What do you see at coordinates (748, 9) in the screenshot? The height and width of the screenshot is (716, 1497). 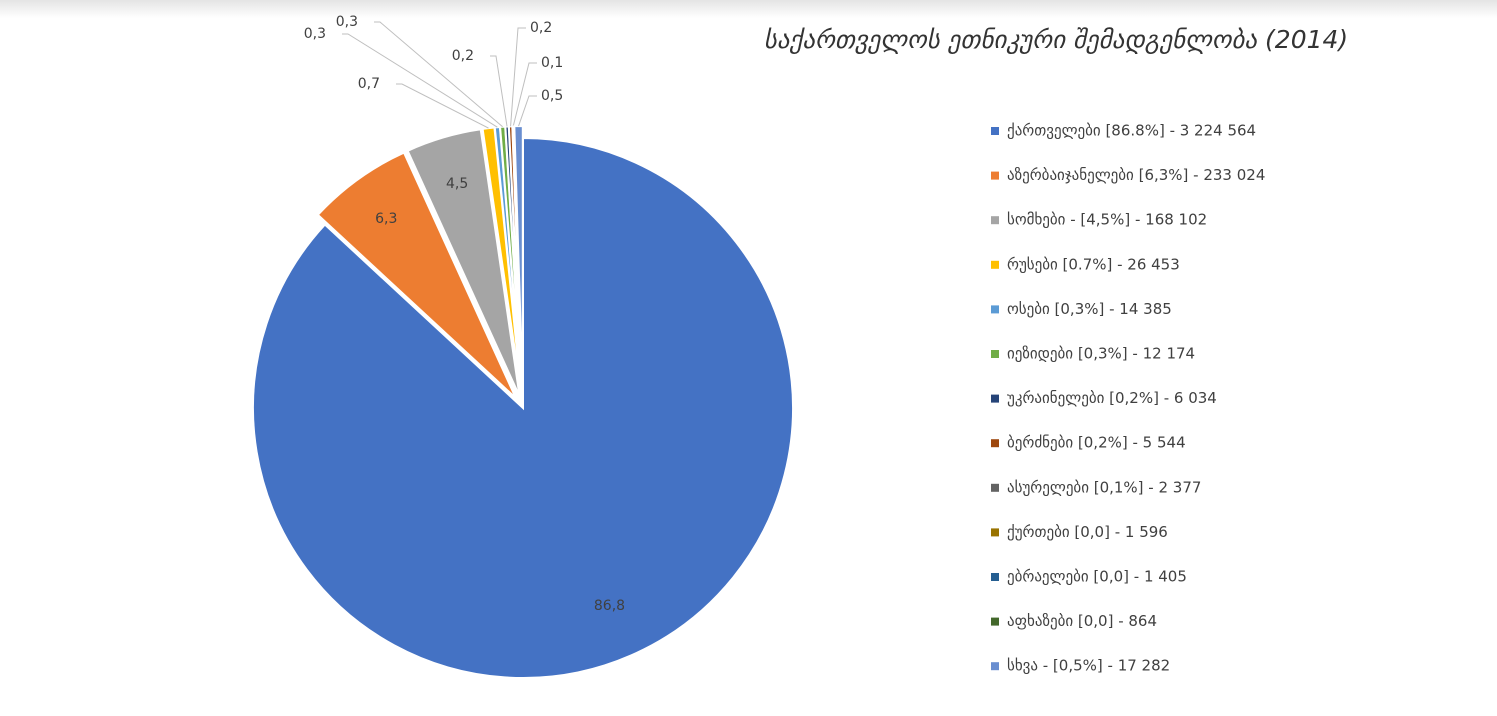 I see `top-shadow` at bounding box center [748, 9].